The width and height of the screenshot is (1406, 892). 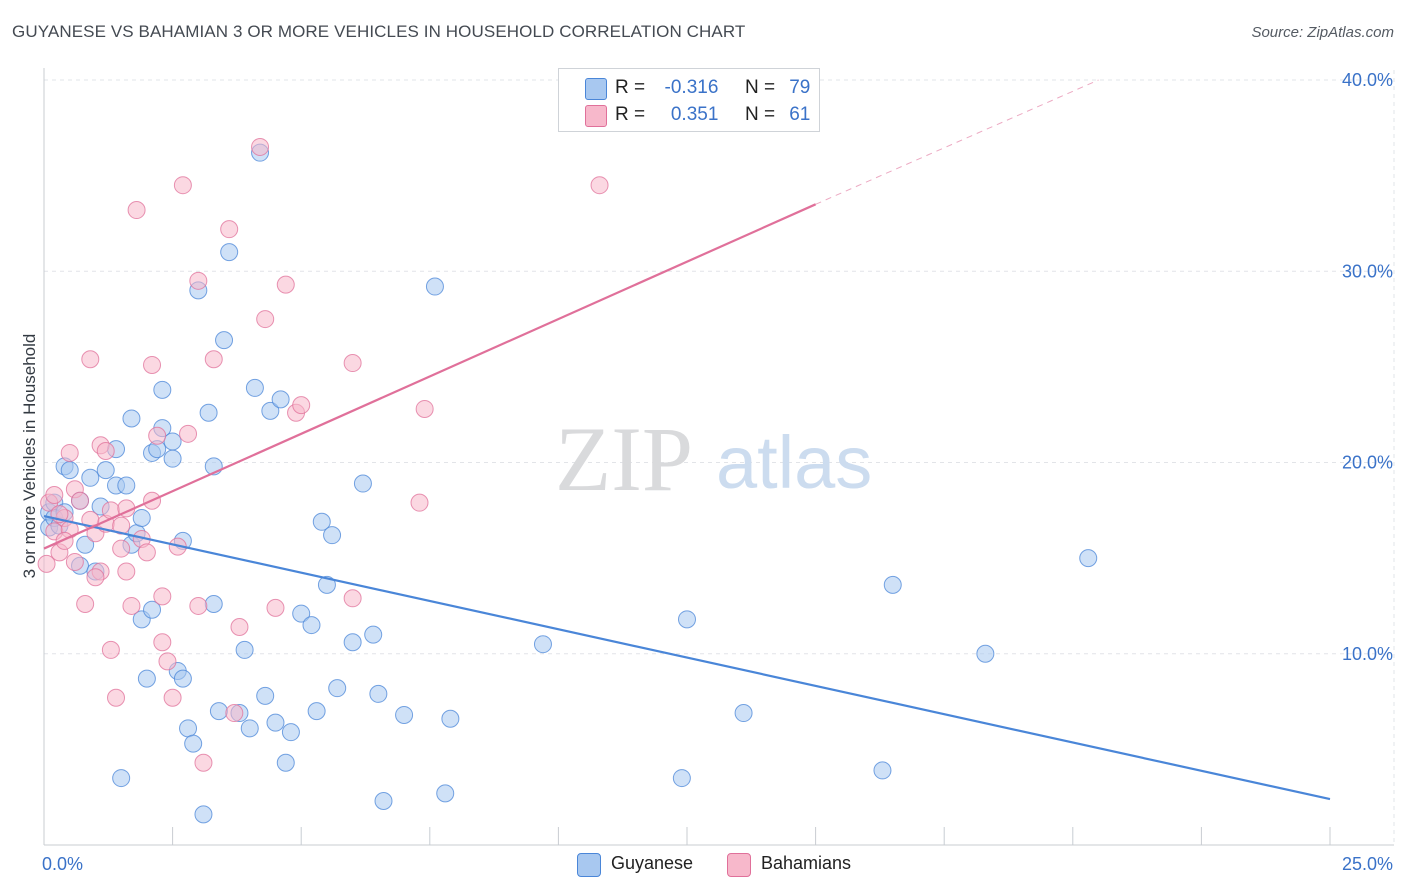 I want to click on legend-label-guyanese: Guyanese, so click(x=652, y=863).